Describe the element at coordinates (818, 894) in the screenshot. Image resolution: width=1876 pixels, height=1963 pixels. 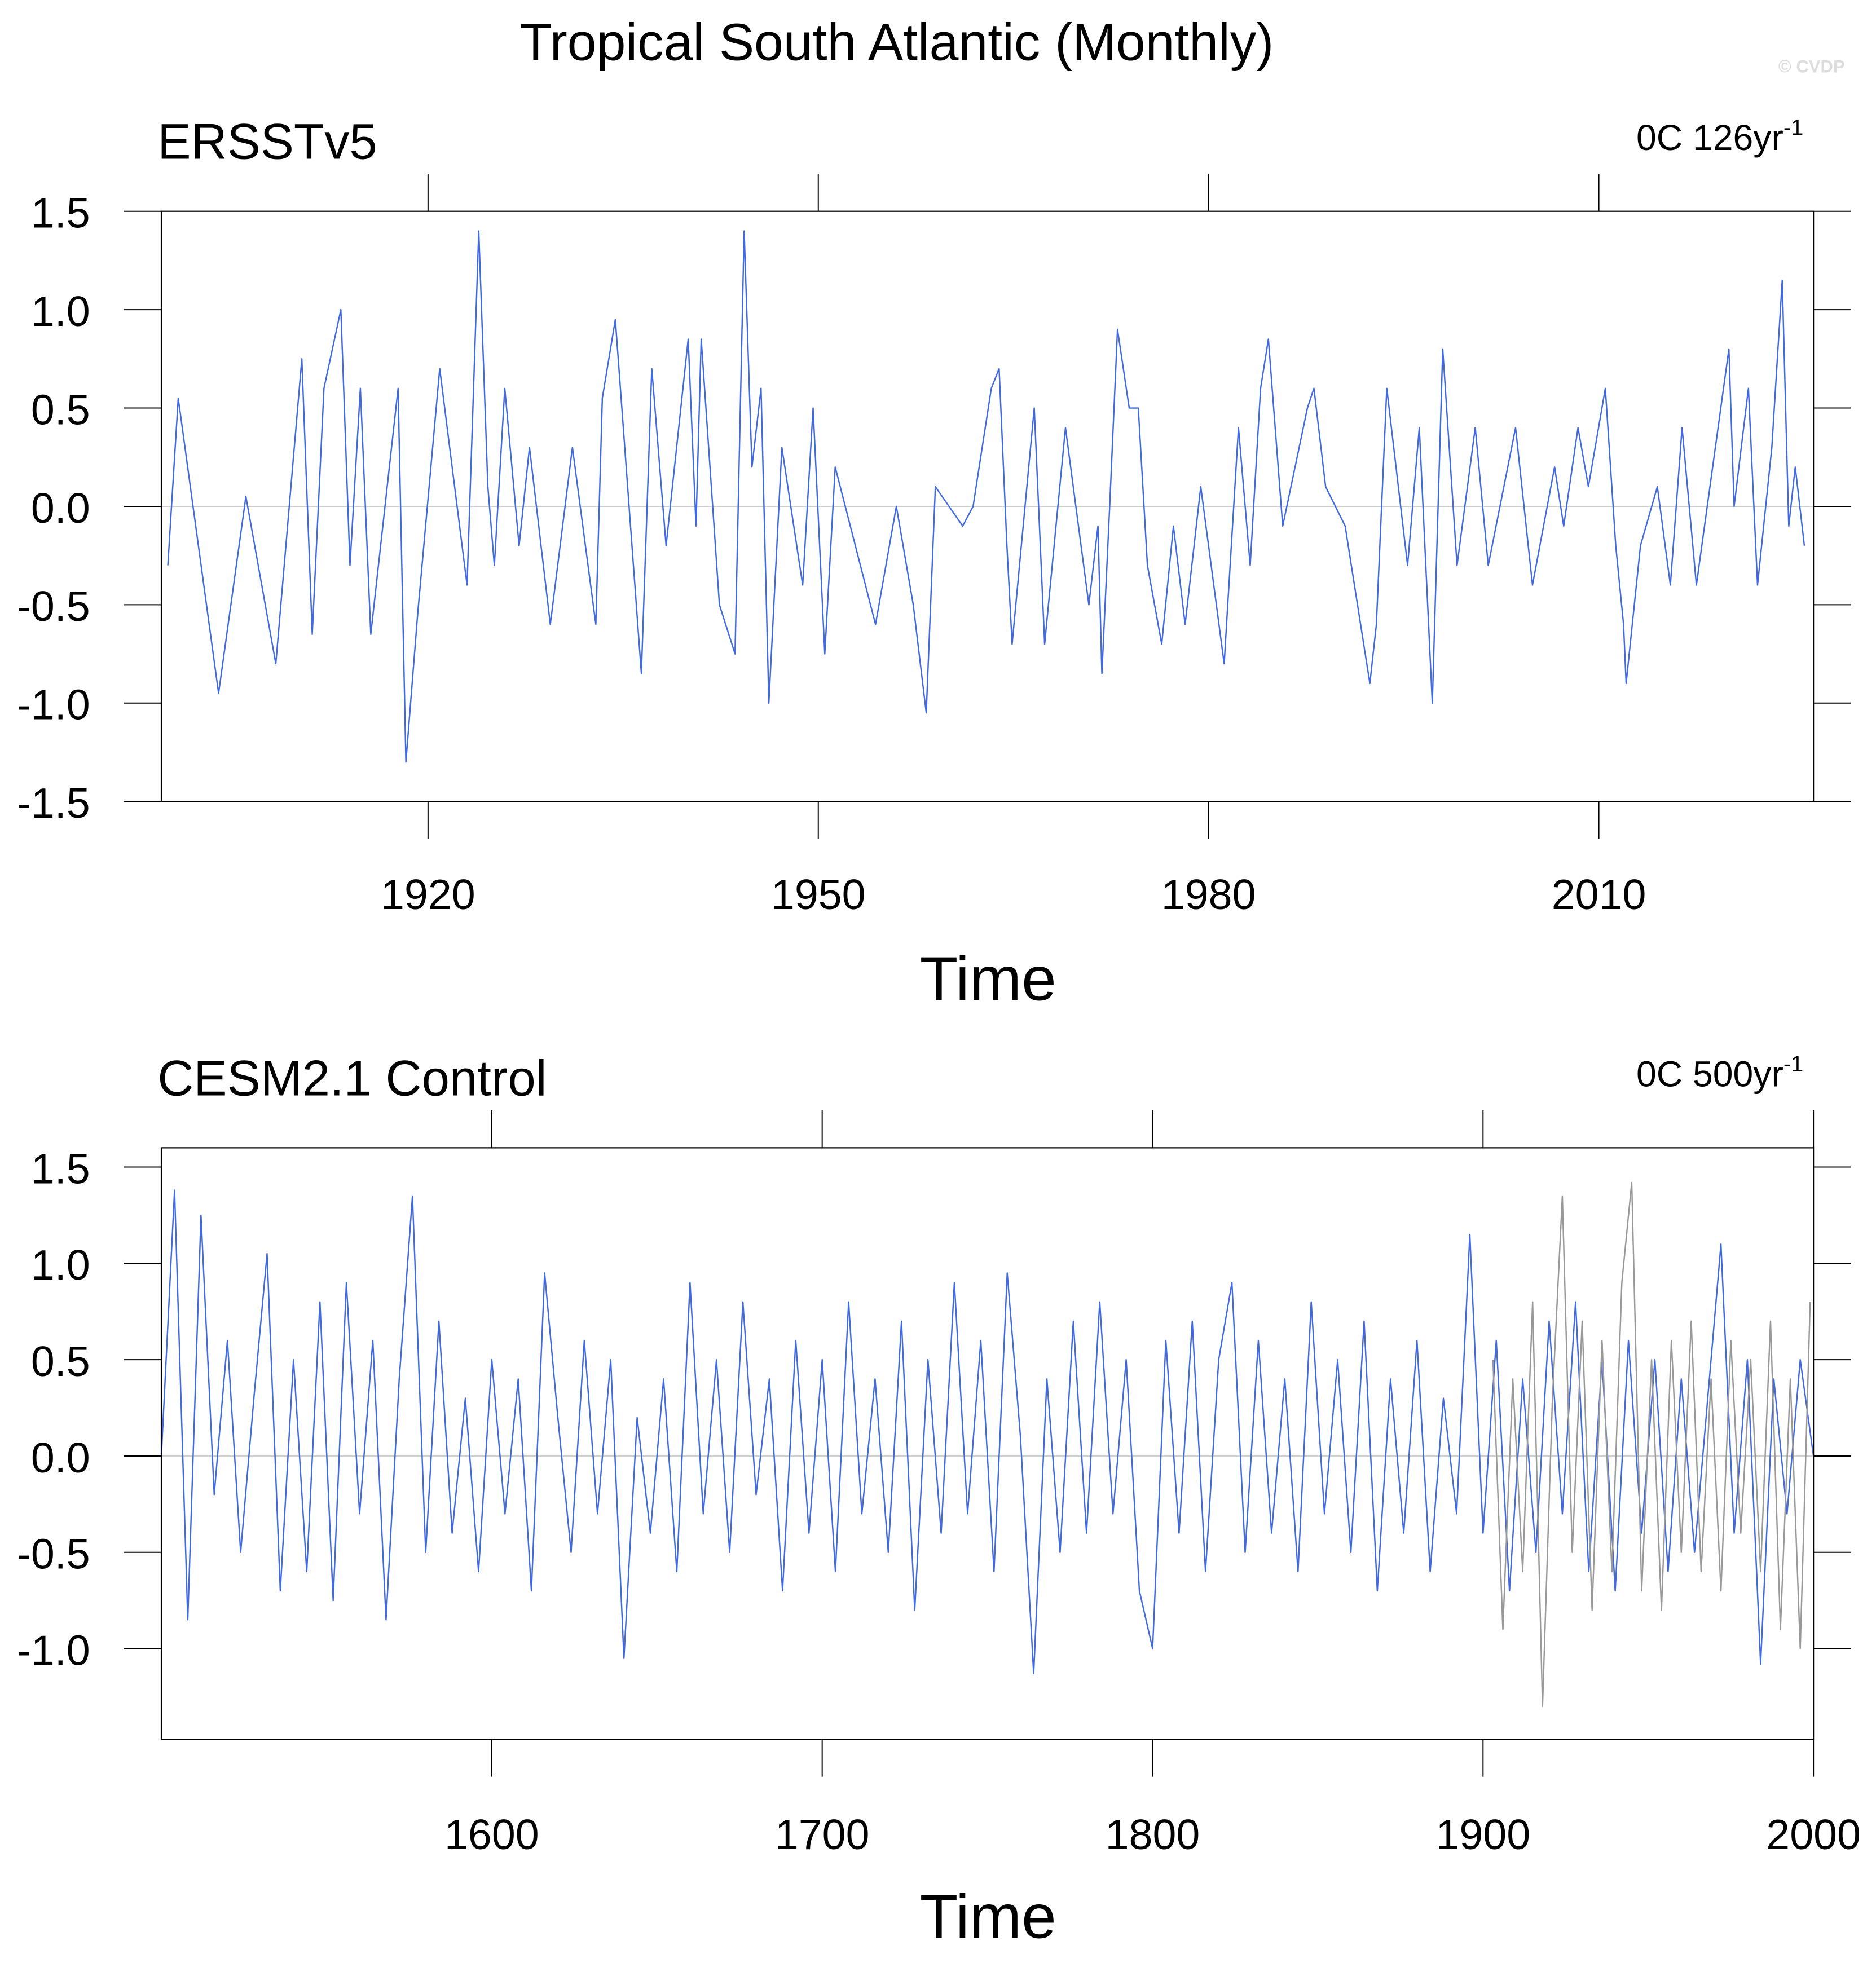
I see `x-tick-label: 1950` at that location.